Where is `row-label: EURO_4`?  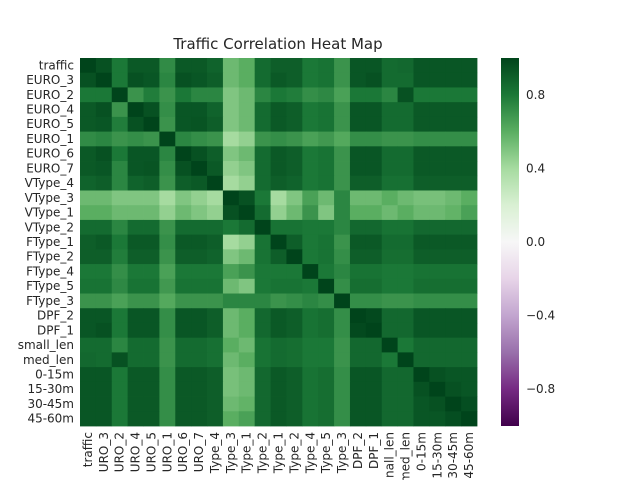
row-label: EURO_4 is located at coordinates (50, 110).